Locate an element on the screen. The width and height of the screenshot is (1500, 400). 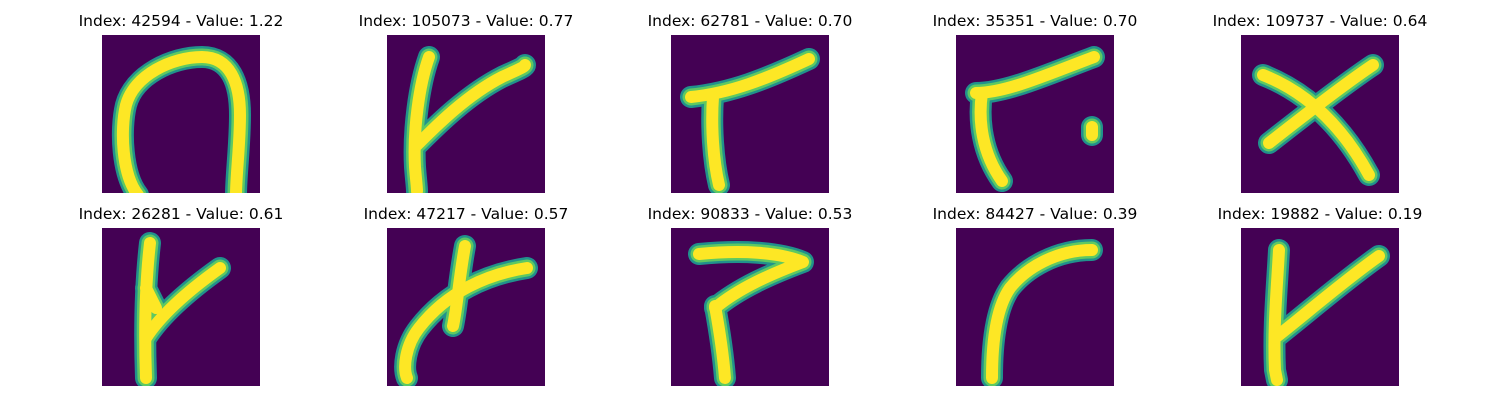
panel-title: Index: 62781 - Value: 0.70 is located at coordinates (750, 21).